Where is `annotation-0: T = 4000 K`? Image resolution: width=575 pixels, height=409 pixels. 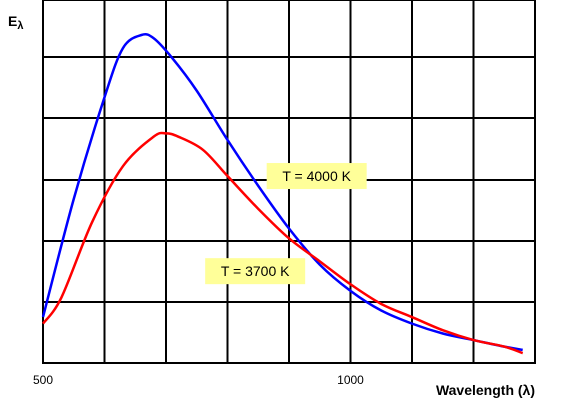 annotation-0: T = 4000 K is located at coordinates (316, 176).